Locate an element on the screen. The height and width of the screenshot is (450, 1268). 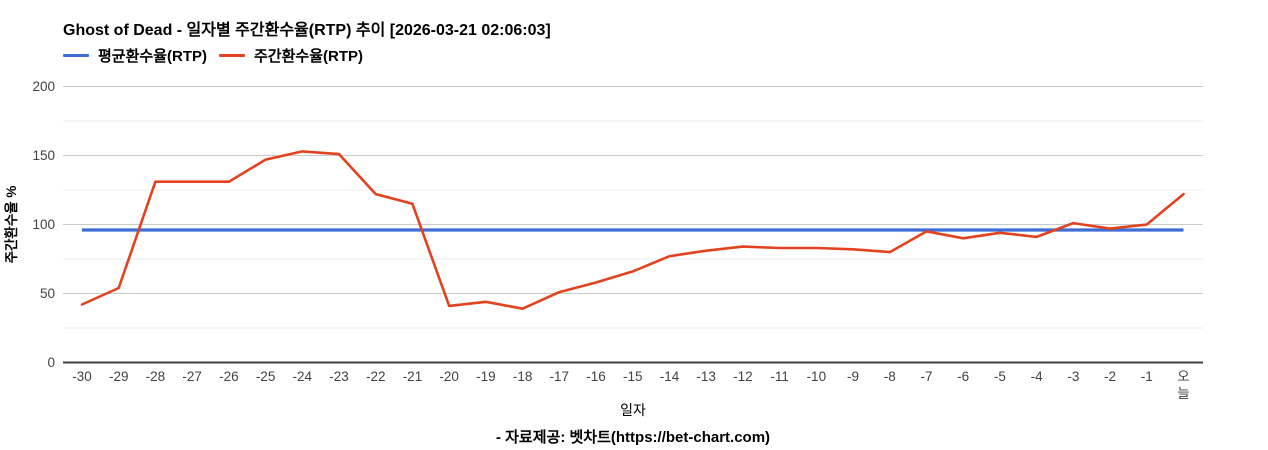
svg-text: -2 is located at coordinates (1110, 376).